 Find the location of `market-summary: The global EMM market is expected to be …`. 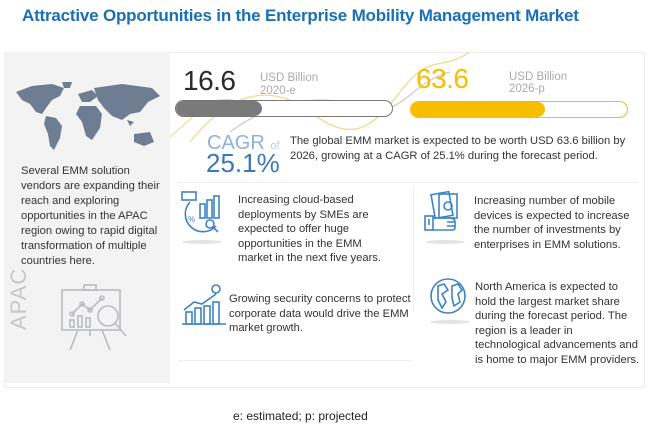

market-summary: The global EMM market is expected to be … is located at coordinates (458, 148).